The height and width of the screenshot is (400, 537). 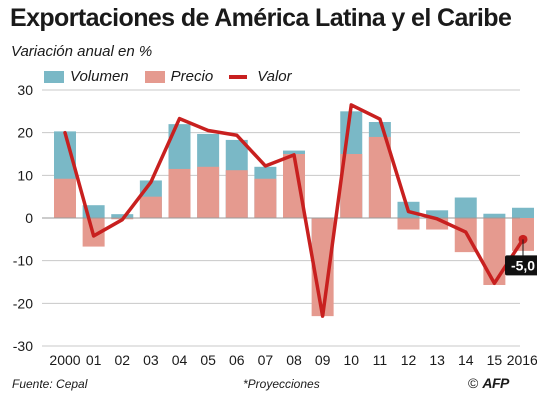 I want to click on x-tick-label: 02, so click(x=122, y=360).